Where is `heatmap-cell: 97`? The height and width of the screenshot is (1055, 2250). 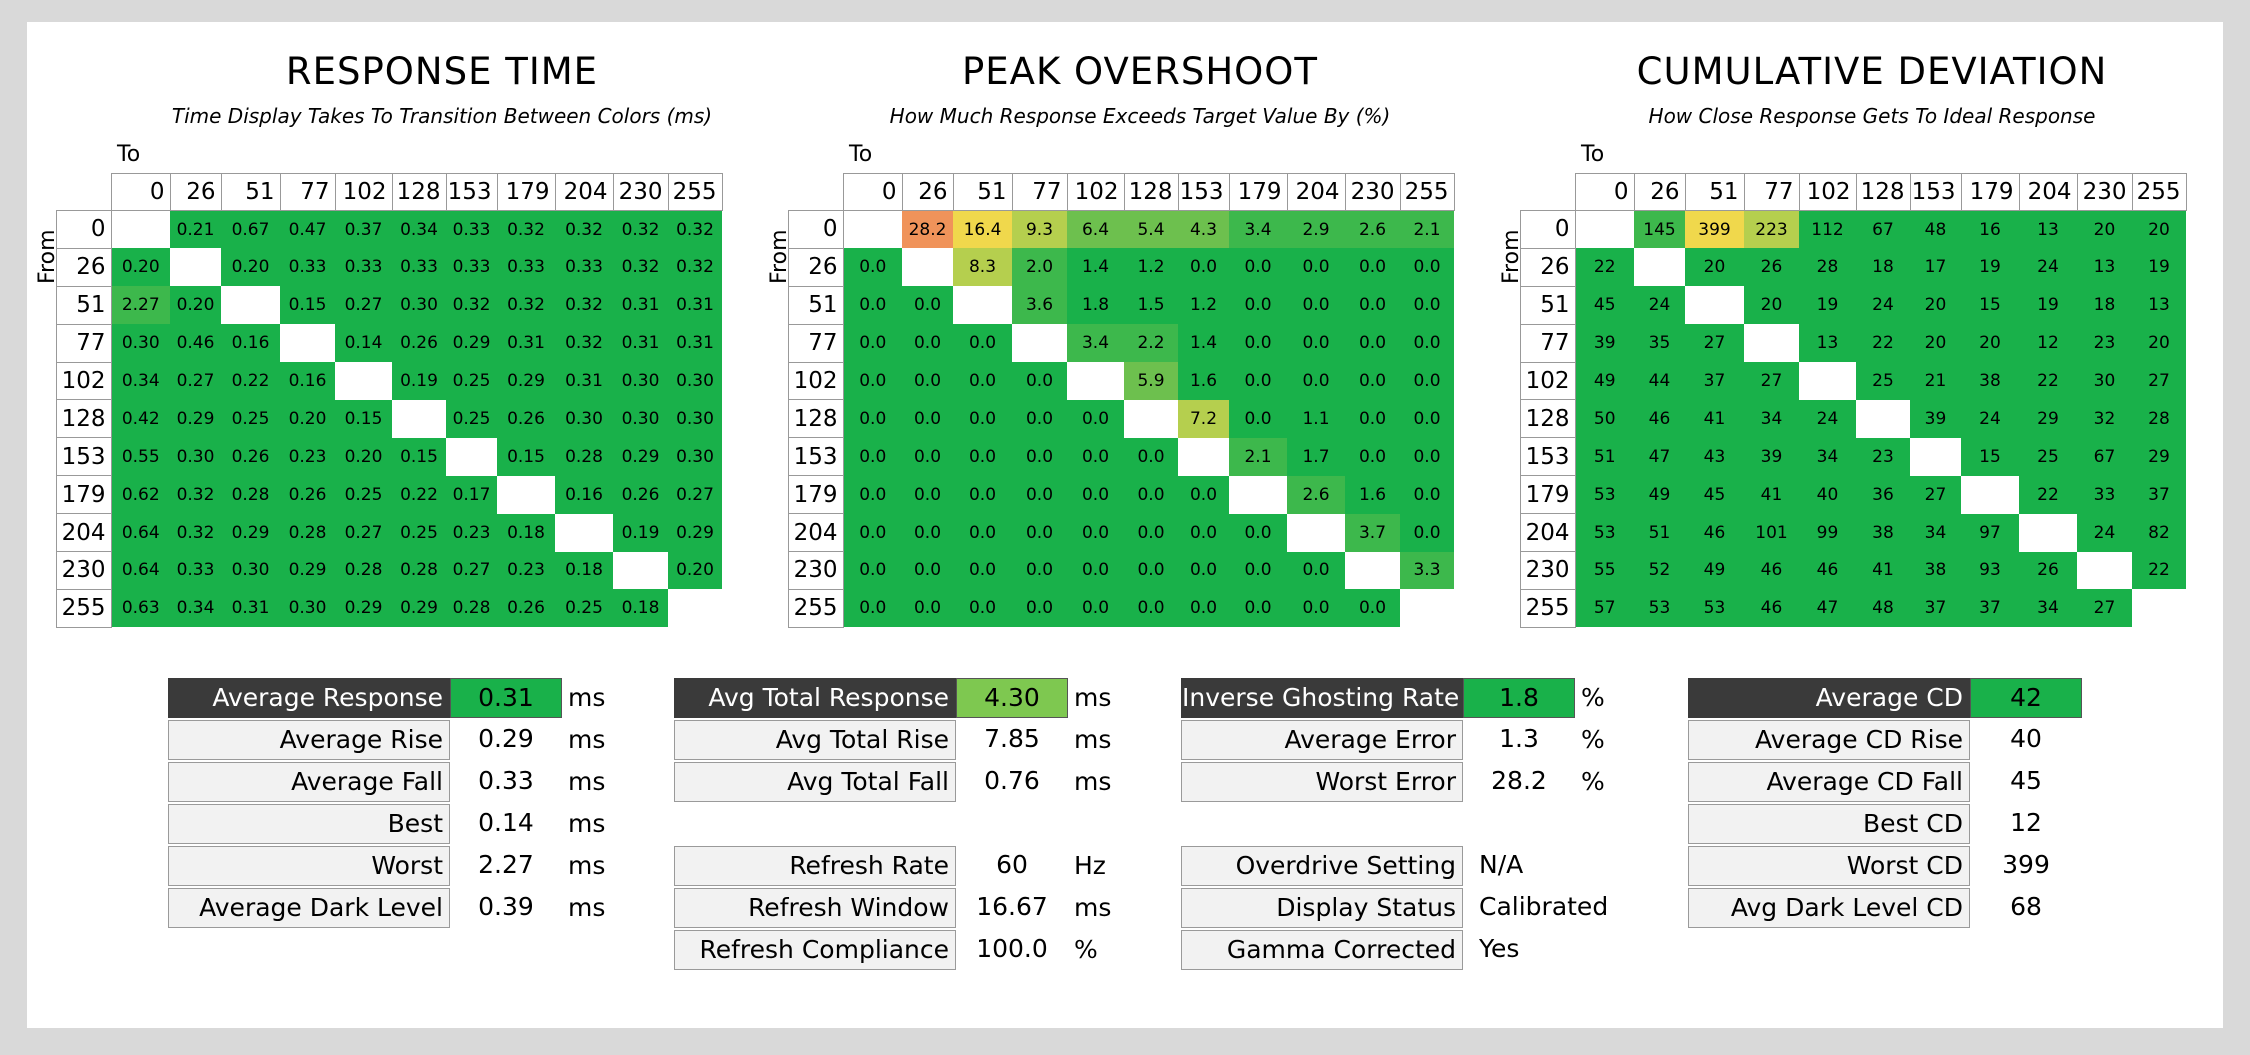
heatmap-cell: 97 is located at coordinates (1990, 532).